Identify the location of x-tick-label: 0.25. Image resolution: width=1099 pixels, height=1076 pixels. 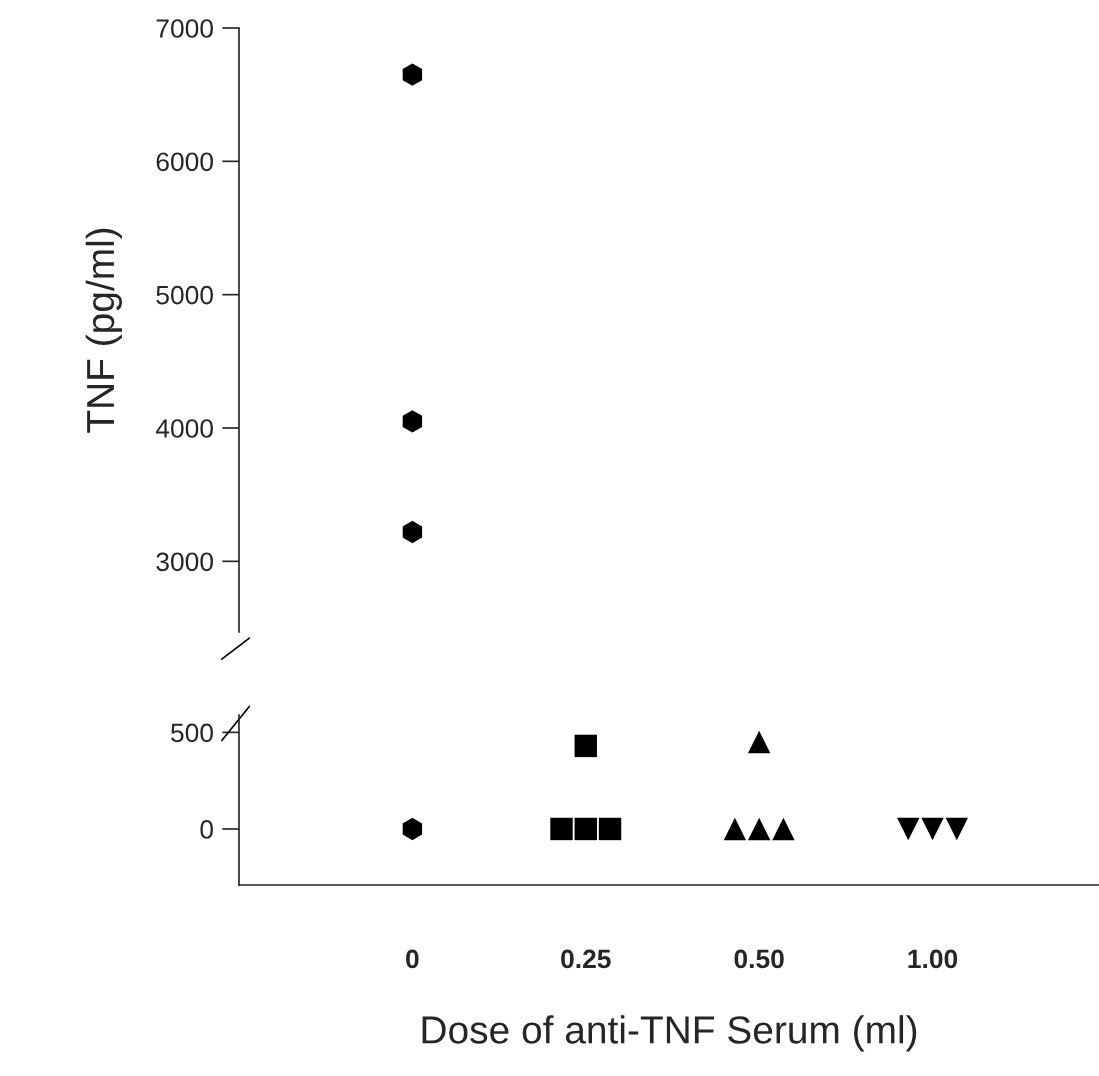
(586, 959).